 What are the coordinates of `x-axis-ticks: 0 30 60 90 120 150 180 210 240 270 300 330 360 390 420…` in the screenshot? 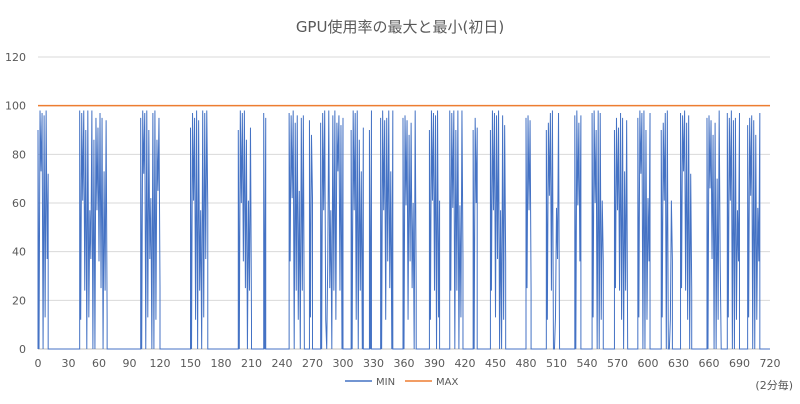 It's located at (408, 363).